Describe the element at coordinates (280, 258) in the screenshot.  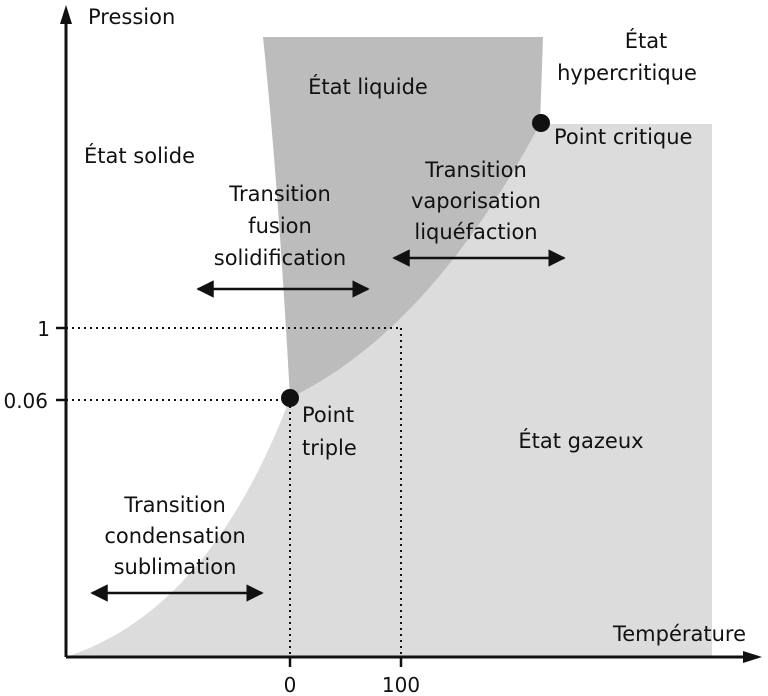
I see `fusion-label-line3: solidification` at that location.